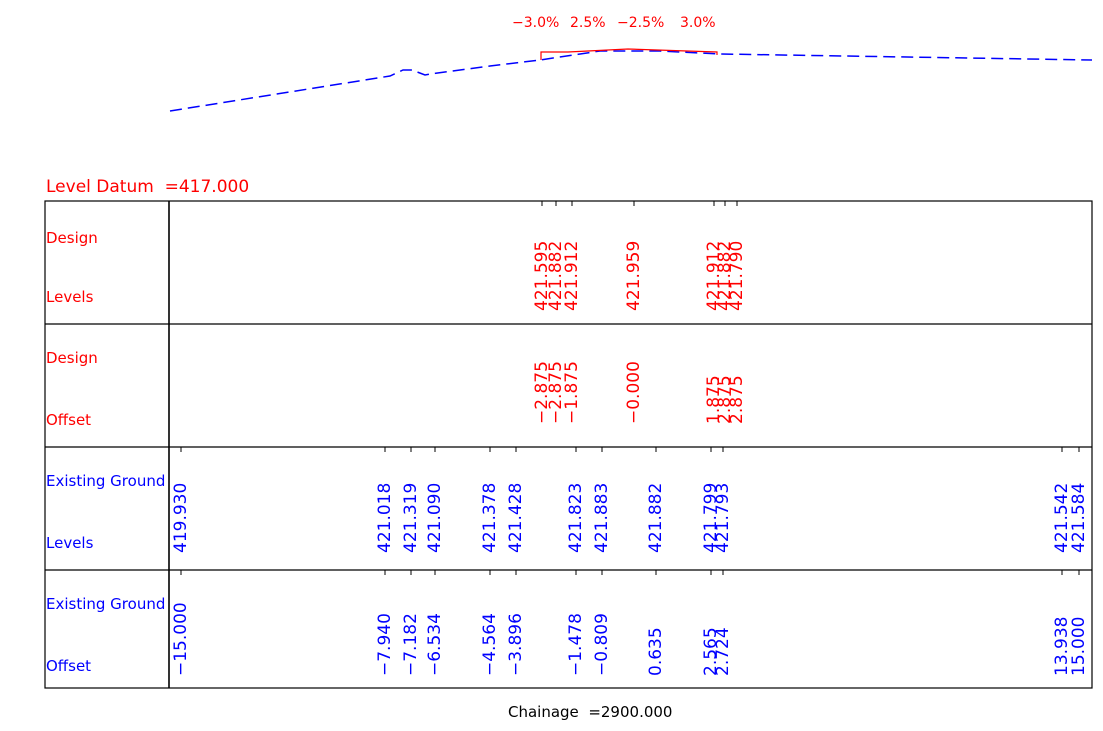 The height and width of the screenshot is (731, 1103). What do you see at coordinates (411, 644) in the screenshot?
I see `existing-offset-value: −7.182` at bounding box center [411, 644].